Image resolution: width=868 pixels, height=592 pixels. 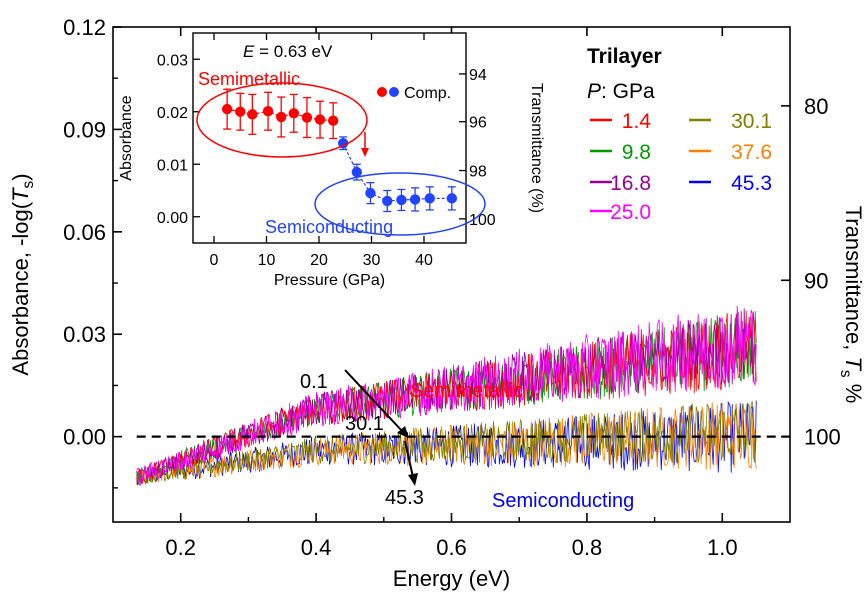 What do you see at coordinates (249, 79) in the screenshot?
I see `inset-semimetallic-label: Semimetallic` at bounding box center [249, 79].